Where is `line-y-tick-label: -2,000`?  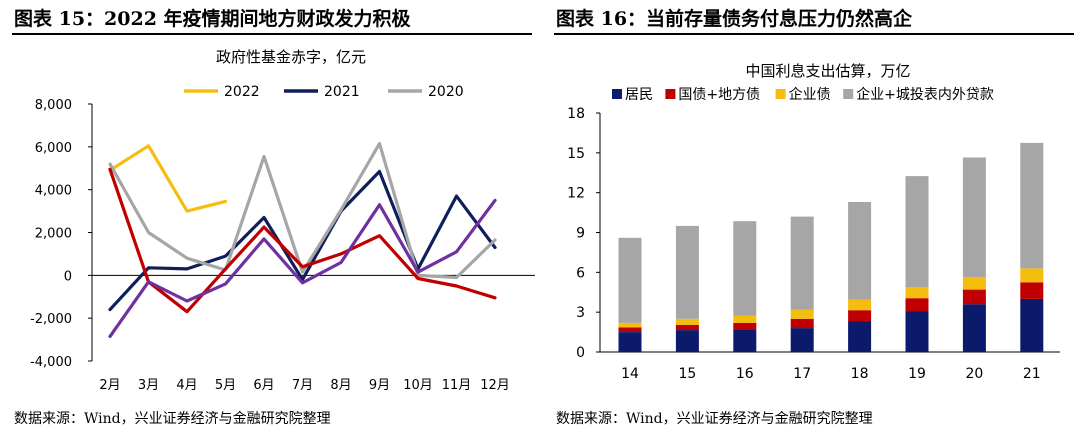 line-y-tick-label: -2,000 is located at coordinates (51, 319).